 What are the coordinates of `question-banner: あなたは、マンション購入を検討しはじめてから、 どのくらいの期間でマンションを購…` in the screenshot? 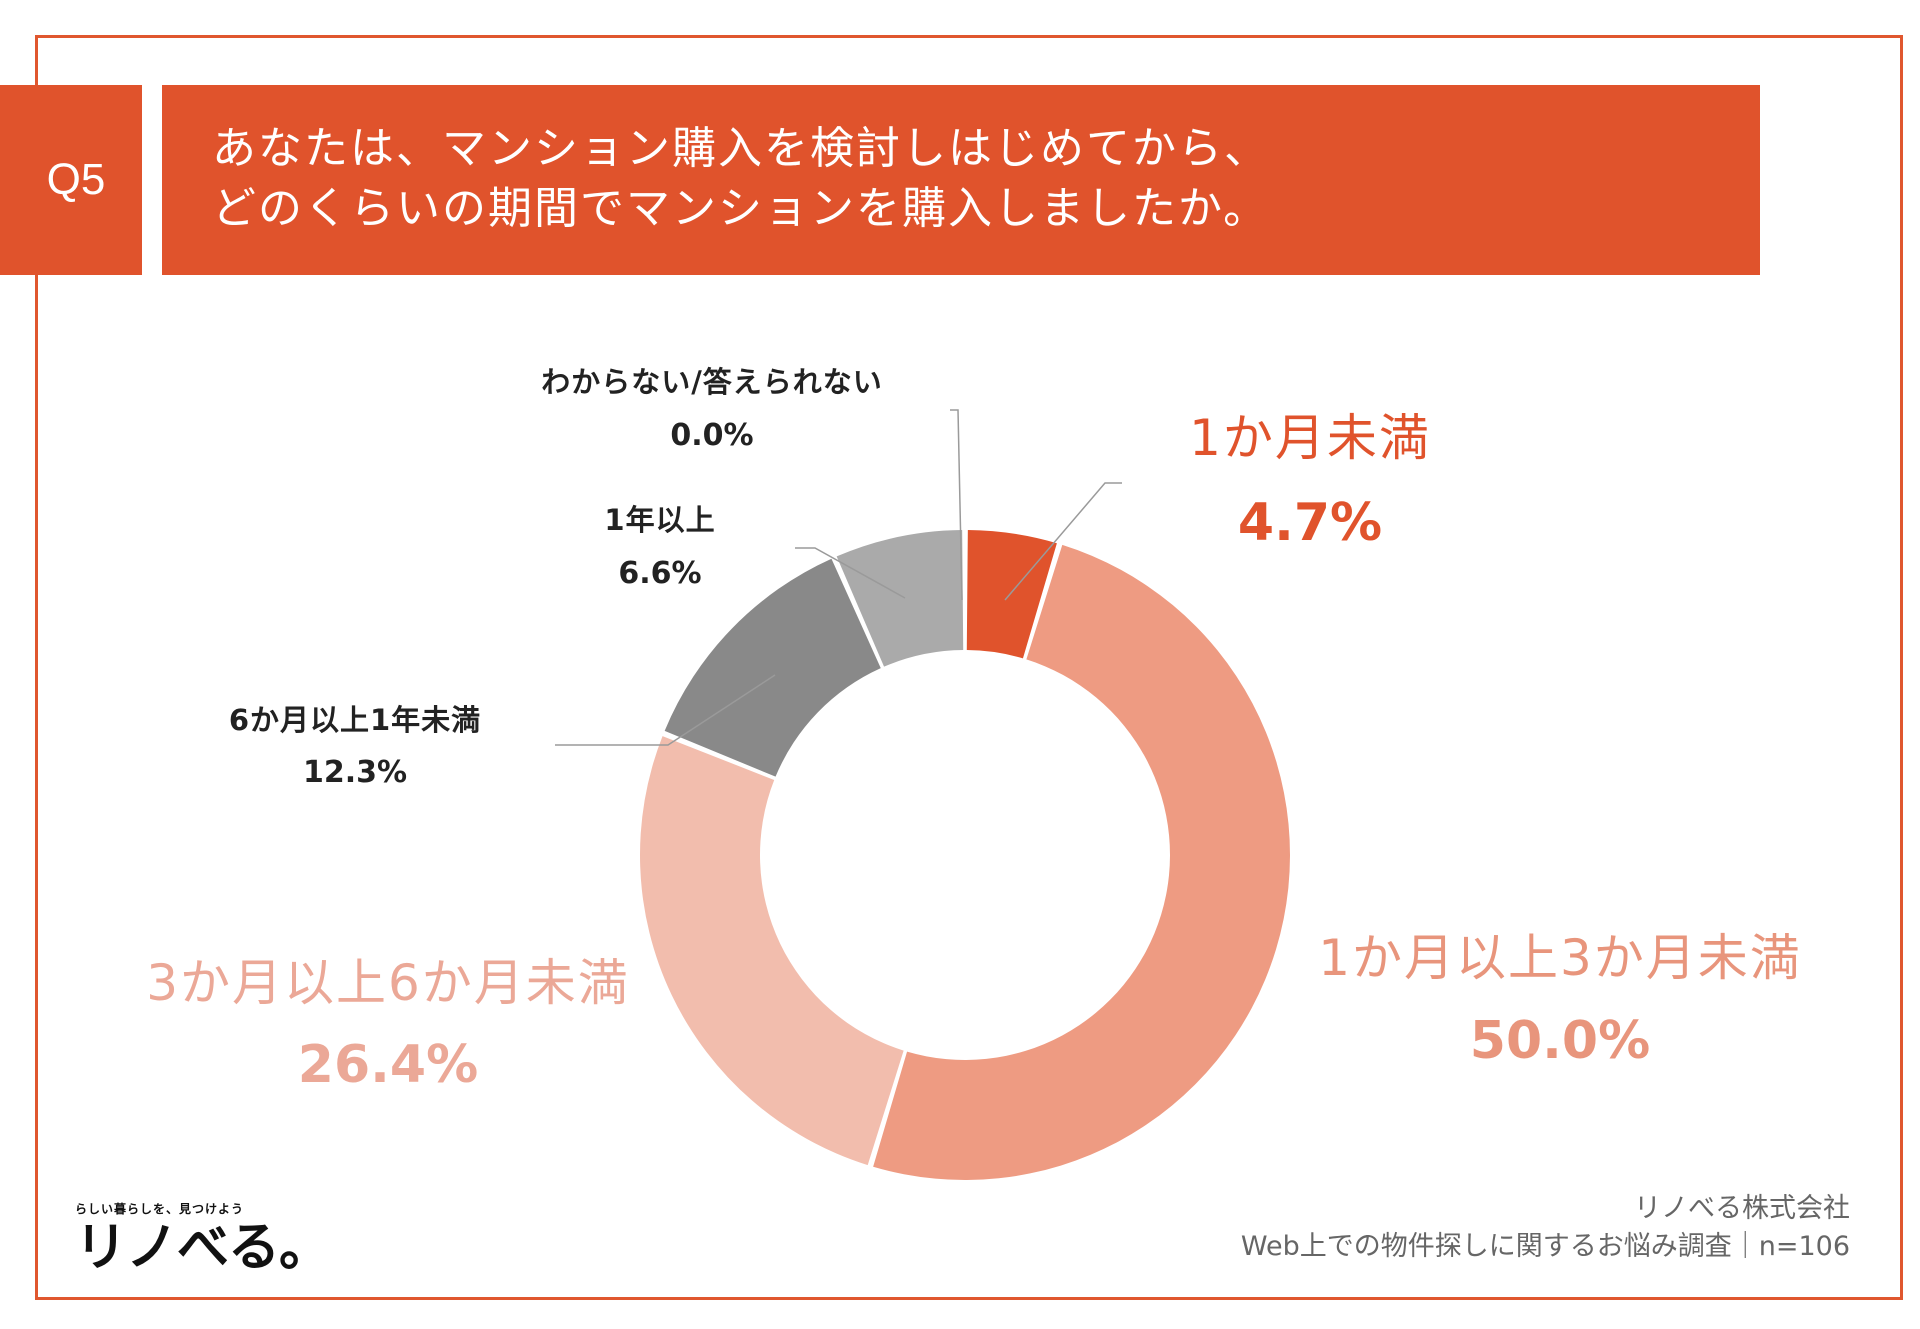 It's located at (961, 180).